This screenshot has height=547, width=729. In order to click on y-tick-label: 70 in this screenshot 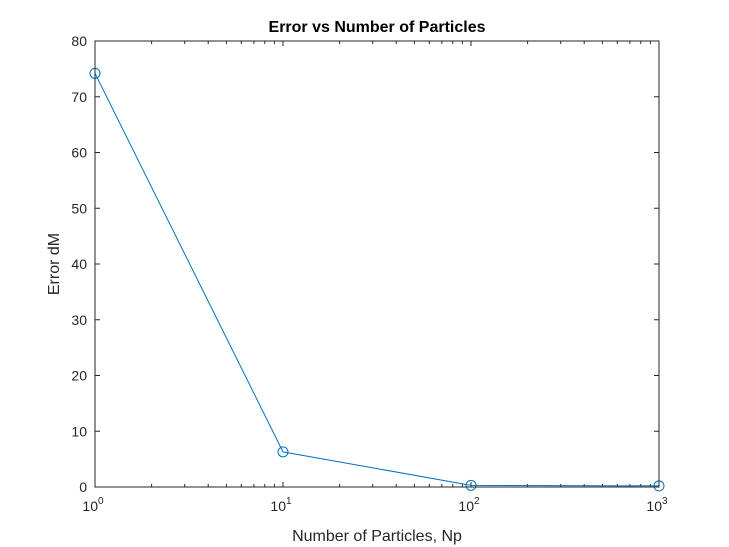, I will do `click(79, 97)`.